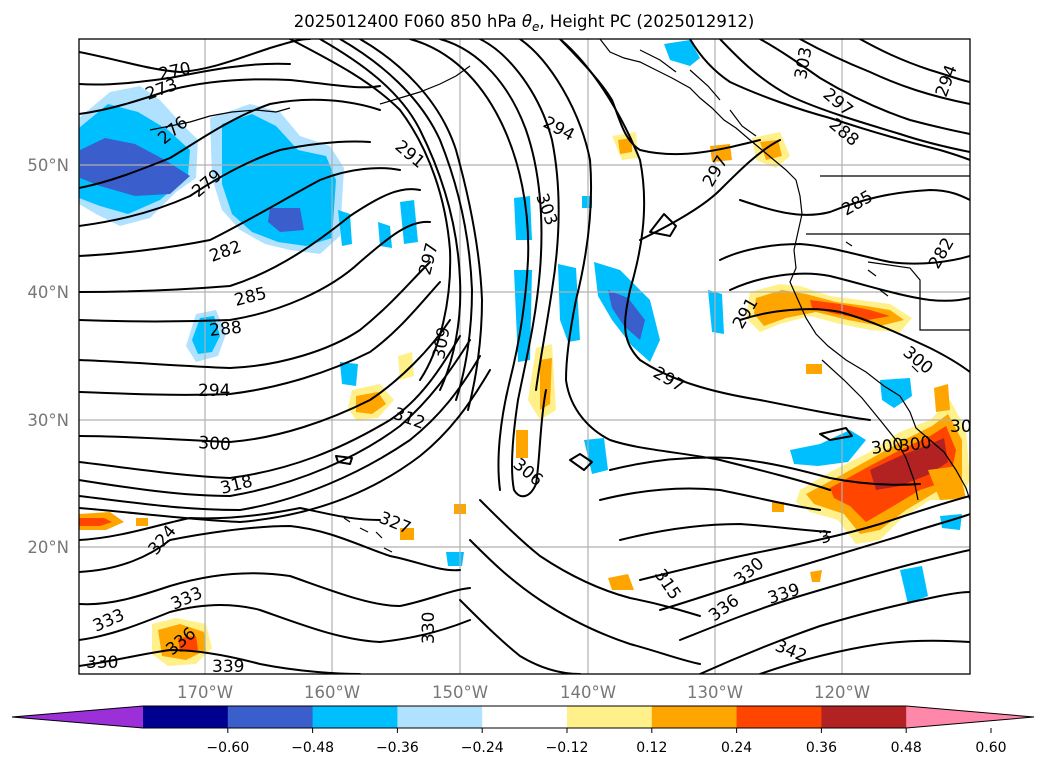  I want to click on lat-label-20n: 20°N, so click(48, 547).